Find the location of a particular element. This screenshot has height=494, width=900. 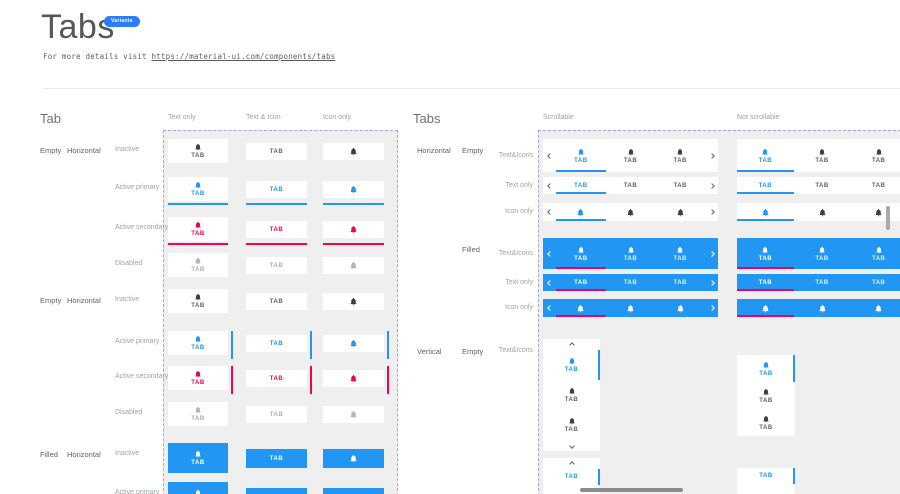

active-indicator is located at coordinates (581, 220).